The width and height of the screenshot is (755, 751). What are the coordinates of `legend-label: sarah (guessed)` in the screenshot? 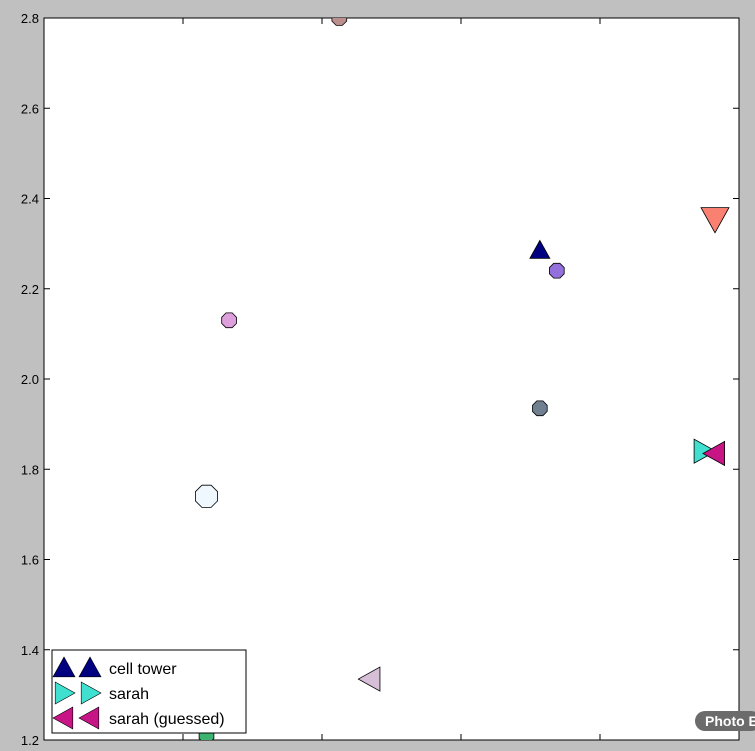 It's located at (167, 719).